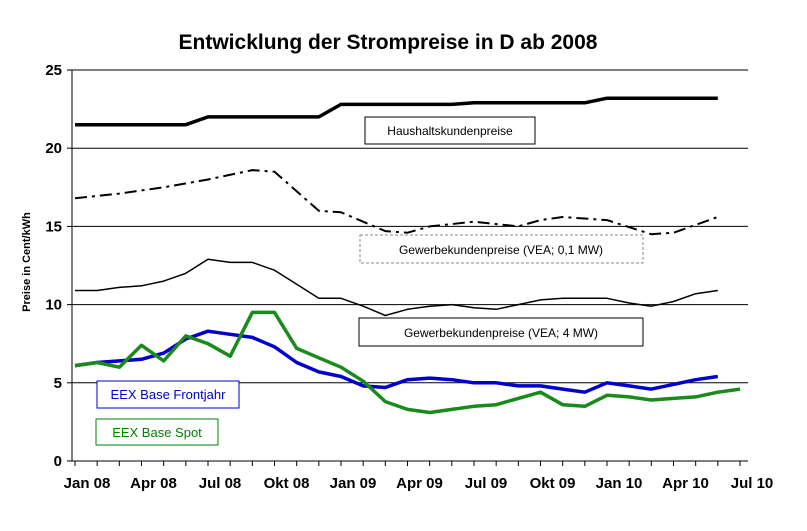 This screenshot has height=531, width=807. I want to click on x-tick-label: Jan 09, so click(353, 483).